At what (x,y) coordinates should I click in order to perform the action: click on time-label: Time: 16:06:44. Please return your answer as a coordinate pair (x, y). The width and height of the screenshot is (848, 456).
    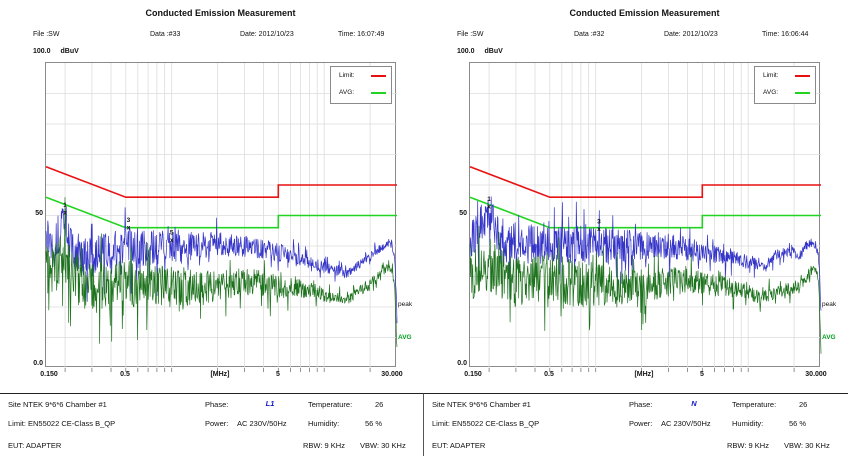
    Looking at the image, I should click on (785, 34).